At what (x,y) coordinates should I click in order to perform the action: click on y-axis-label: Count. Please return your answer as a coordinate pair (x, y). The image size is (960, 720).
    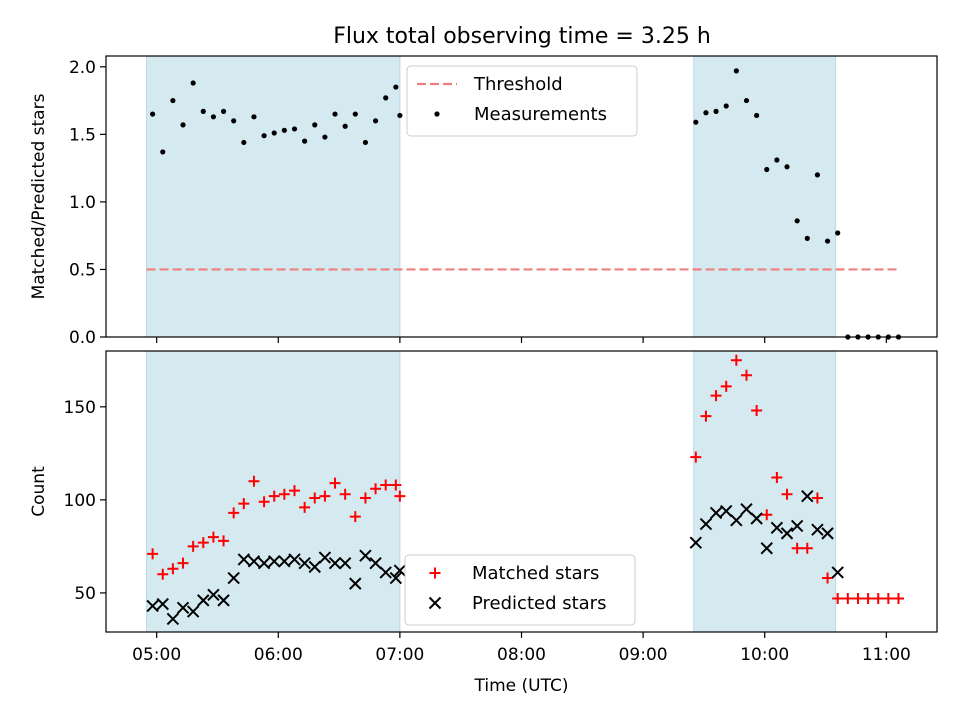
    Looking at the image, I should click on (39, 491).